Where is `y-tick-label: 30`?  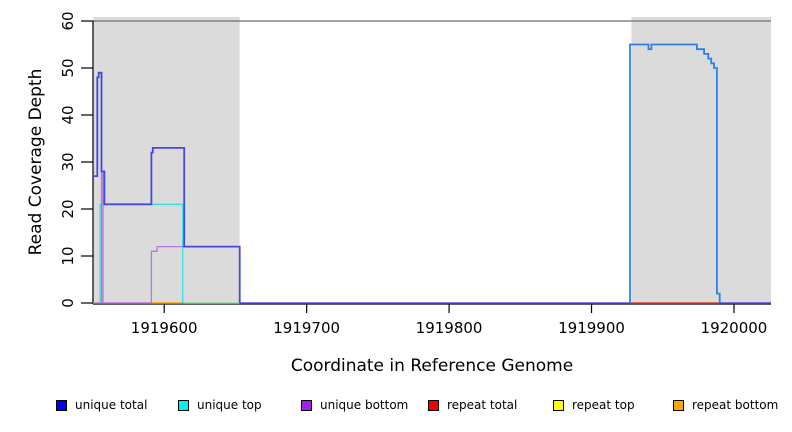
y-tick-label: 30 is located at coordinates (68, 161).